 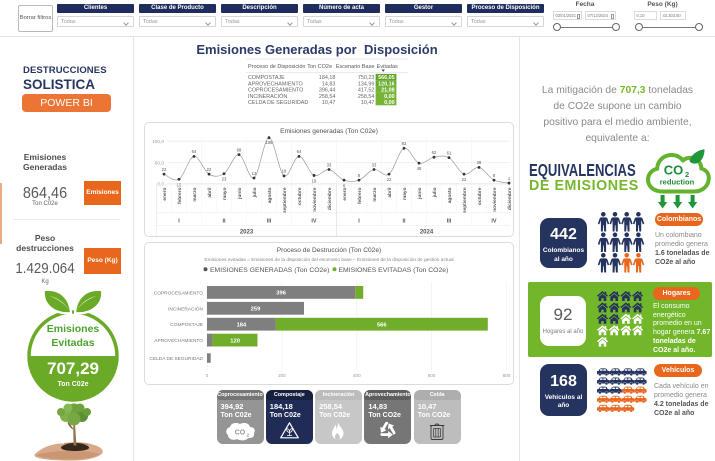 I want to click on svg-text: 750,23, so click(x=366, y=78).